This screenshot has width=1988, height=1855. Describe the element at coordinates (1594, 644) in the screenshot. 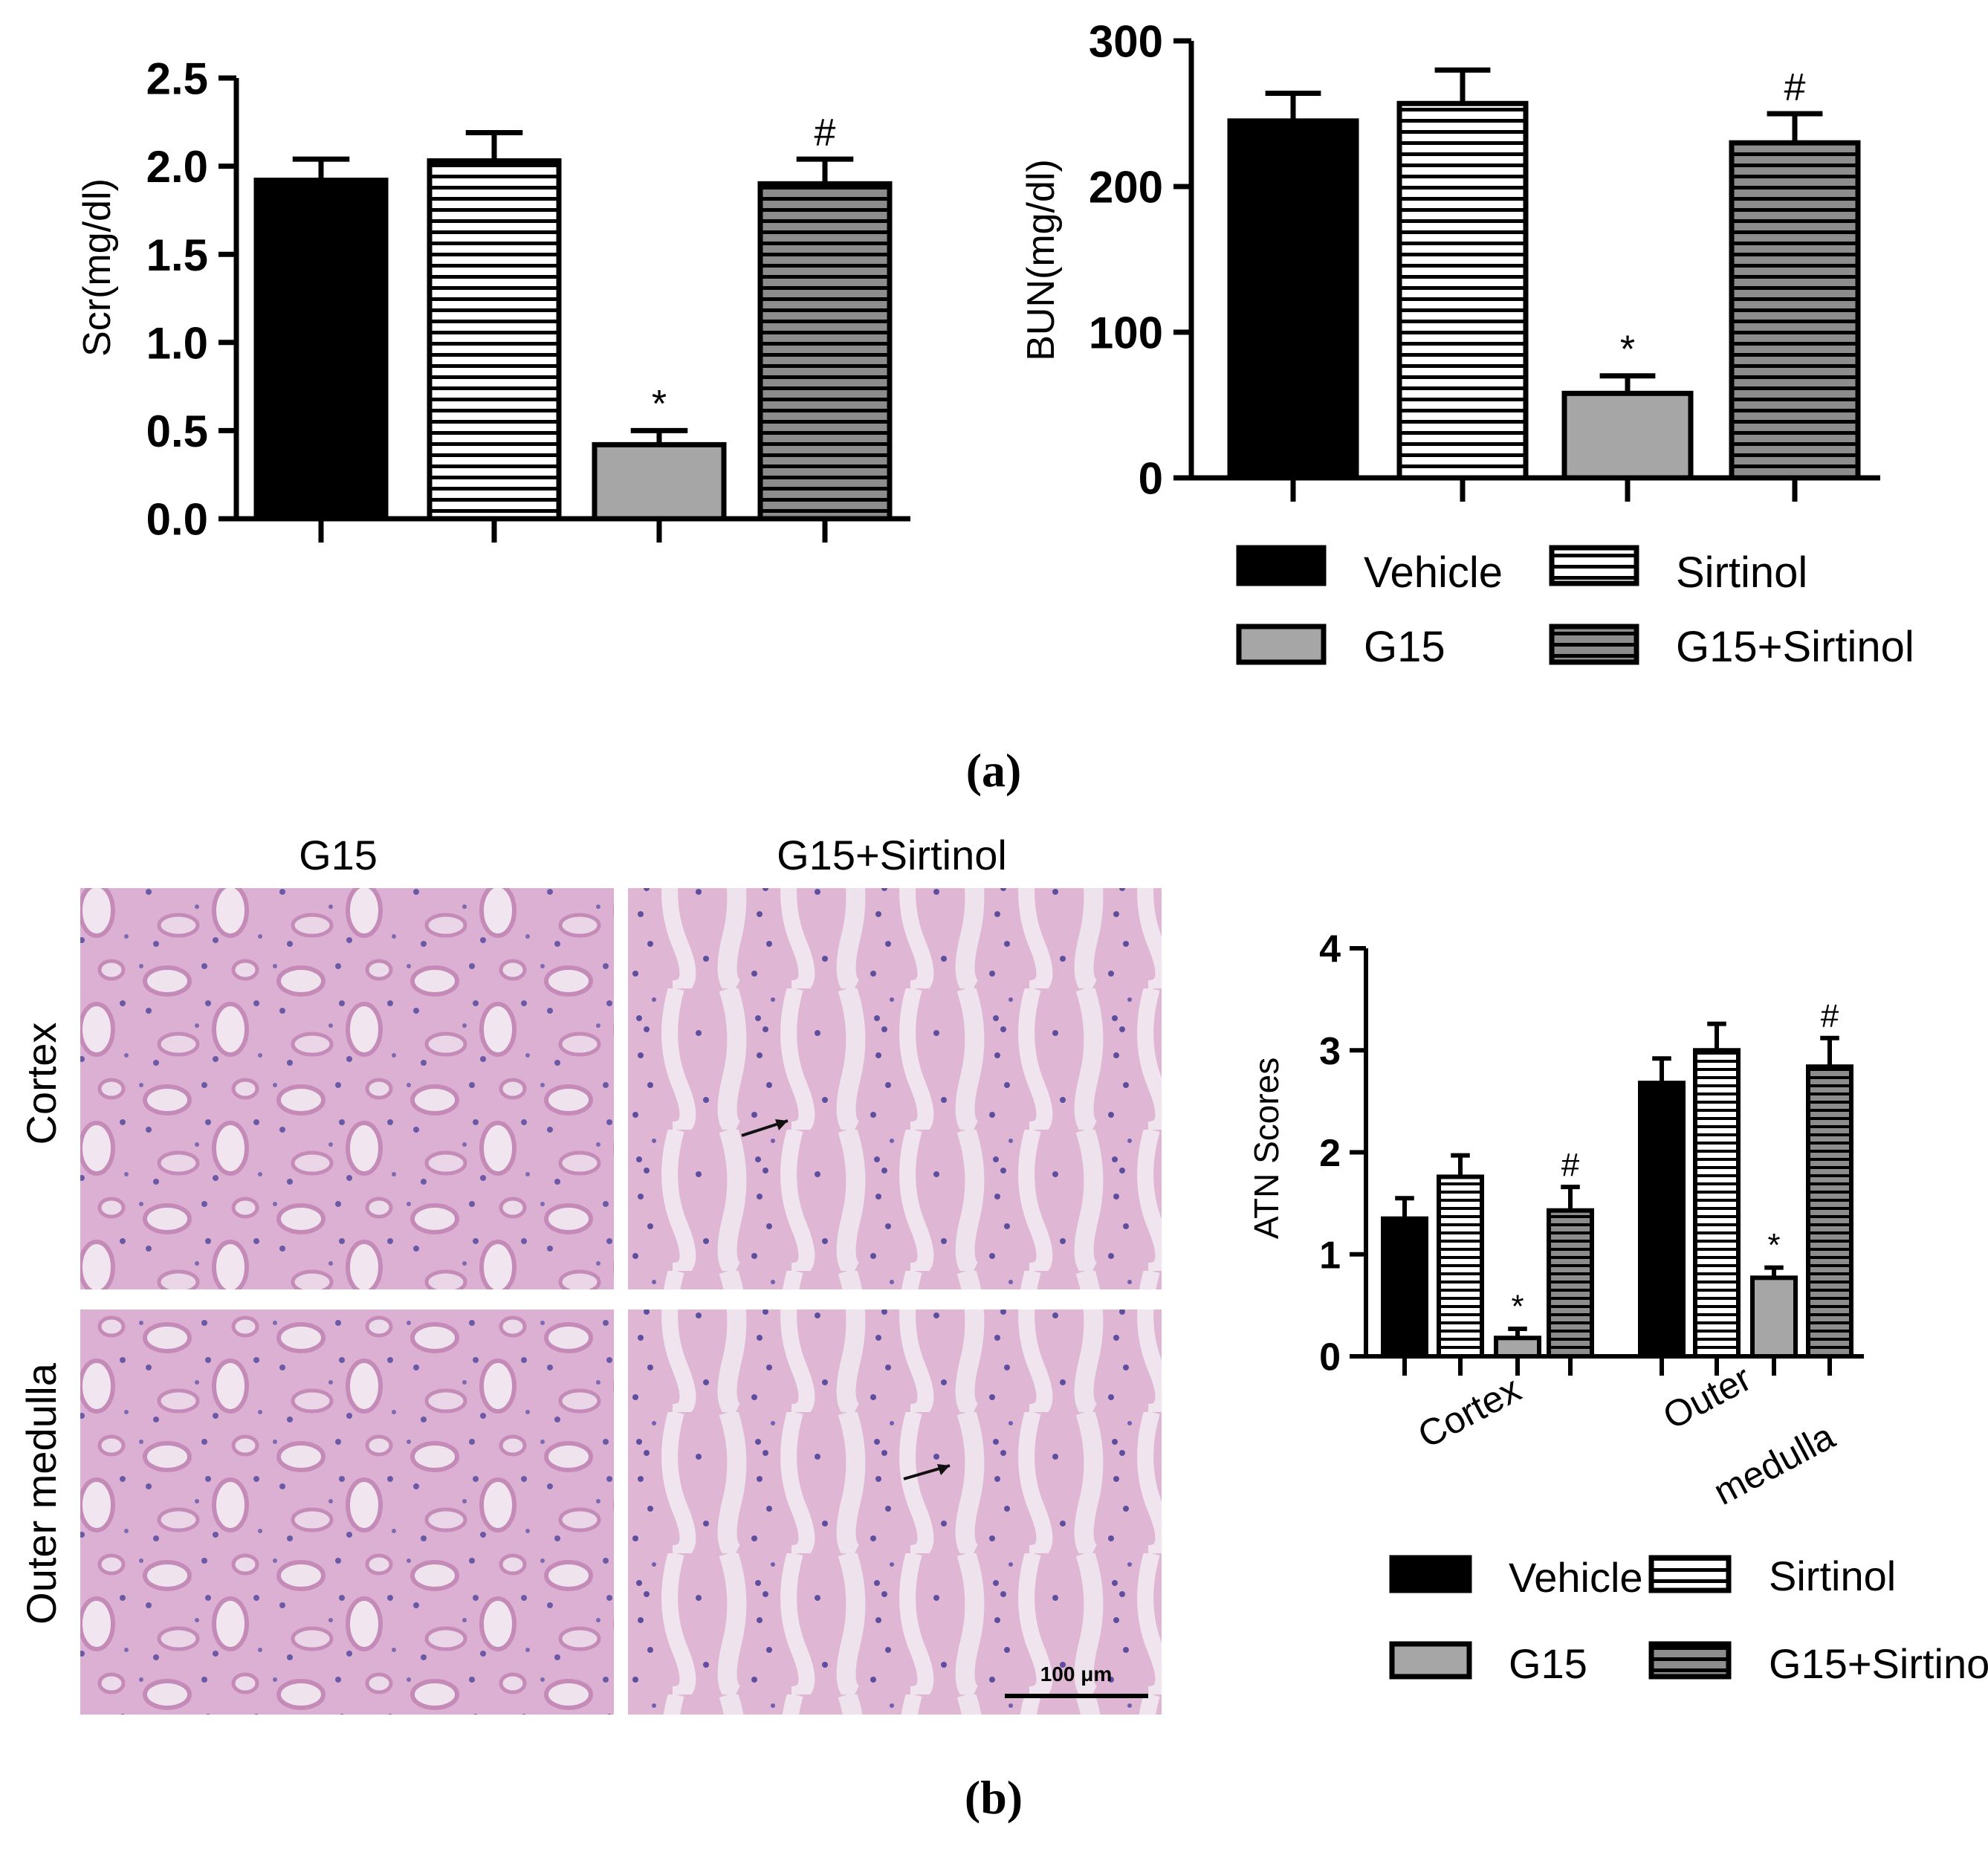

I see `legend-top-swatch-g15-sirtinol` at that location.